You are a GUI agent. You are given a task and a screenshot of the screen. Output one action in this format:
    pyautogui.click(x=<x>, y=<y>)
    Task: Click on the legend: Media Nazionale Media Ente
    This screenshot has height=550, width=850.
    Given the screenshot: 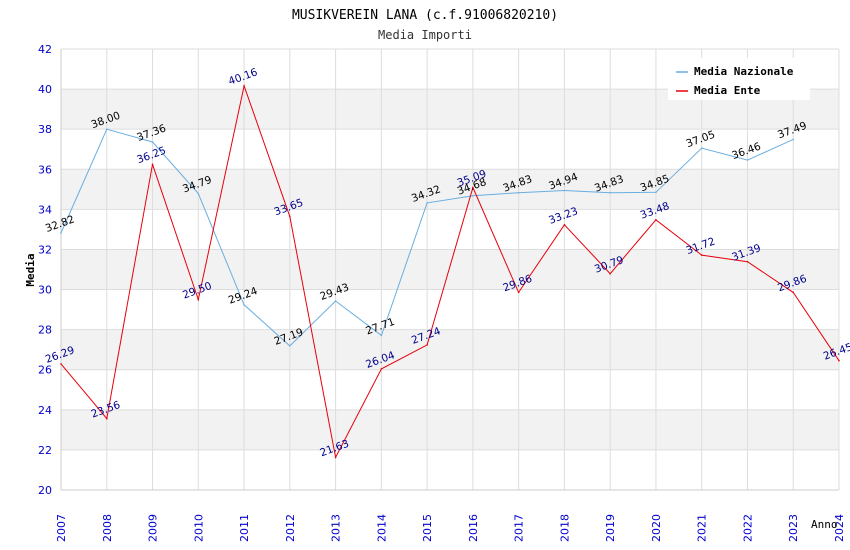 What is the action you would take?
    pyautogui.click(x=739, y=79)
    